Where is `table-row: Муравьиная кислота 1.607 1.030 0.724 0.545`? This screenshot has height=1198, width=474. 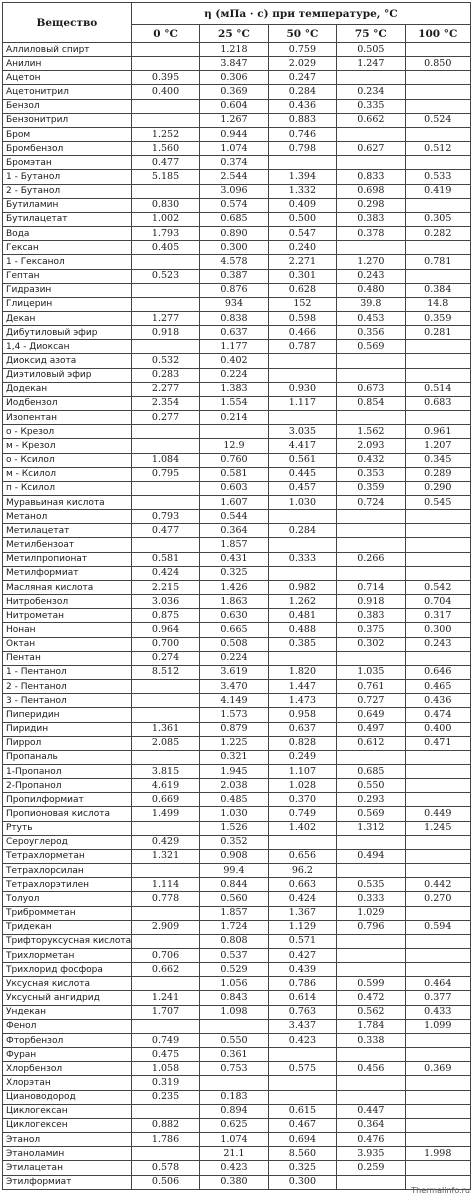 table-row: Муравьиная кислота 1.607 1.030 0.724 0.545 is located at coordinates (237, 502).